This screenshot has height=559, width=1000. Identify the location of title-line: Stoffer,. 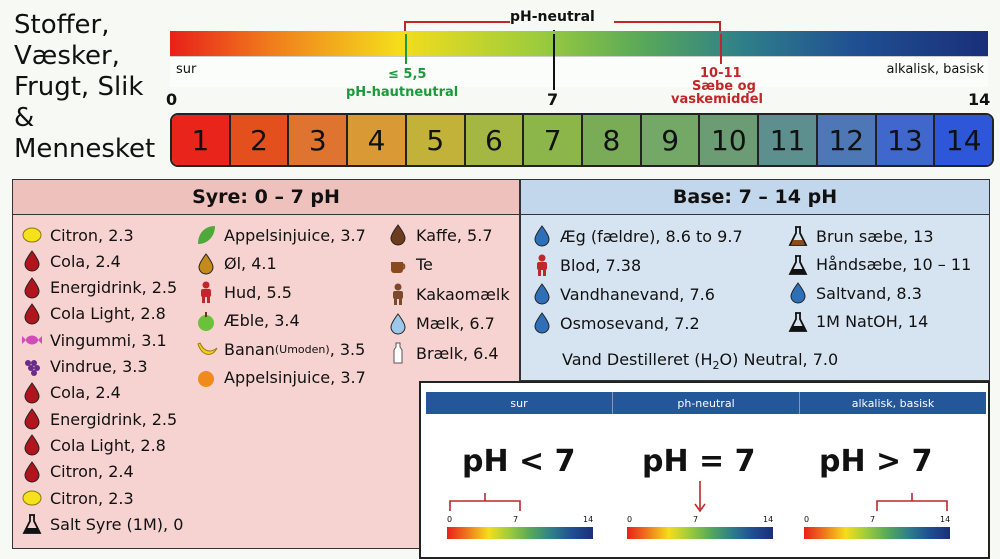
(62, 25).